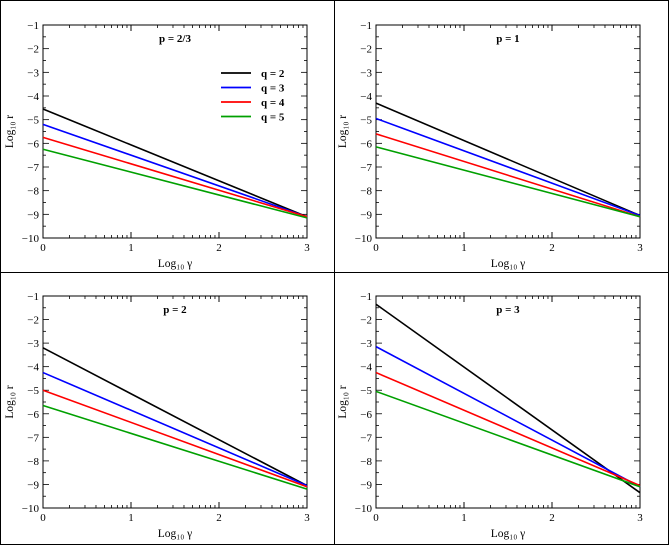 This screenshot has height=545, width=669. I want to click on panel-title: p = 3, so click(508, 310).